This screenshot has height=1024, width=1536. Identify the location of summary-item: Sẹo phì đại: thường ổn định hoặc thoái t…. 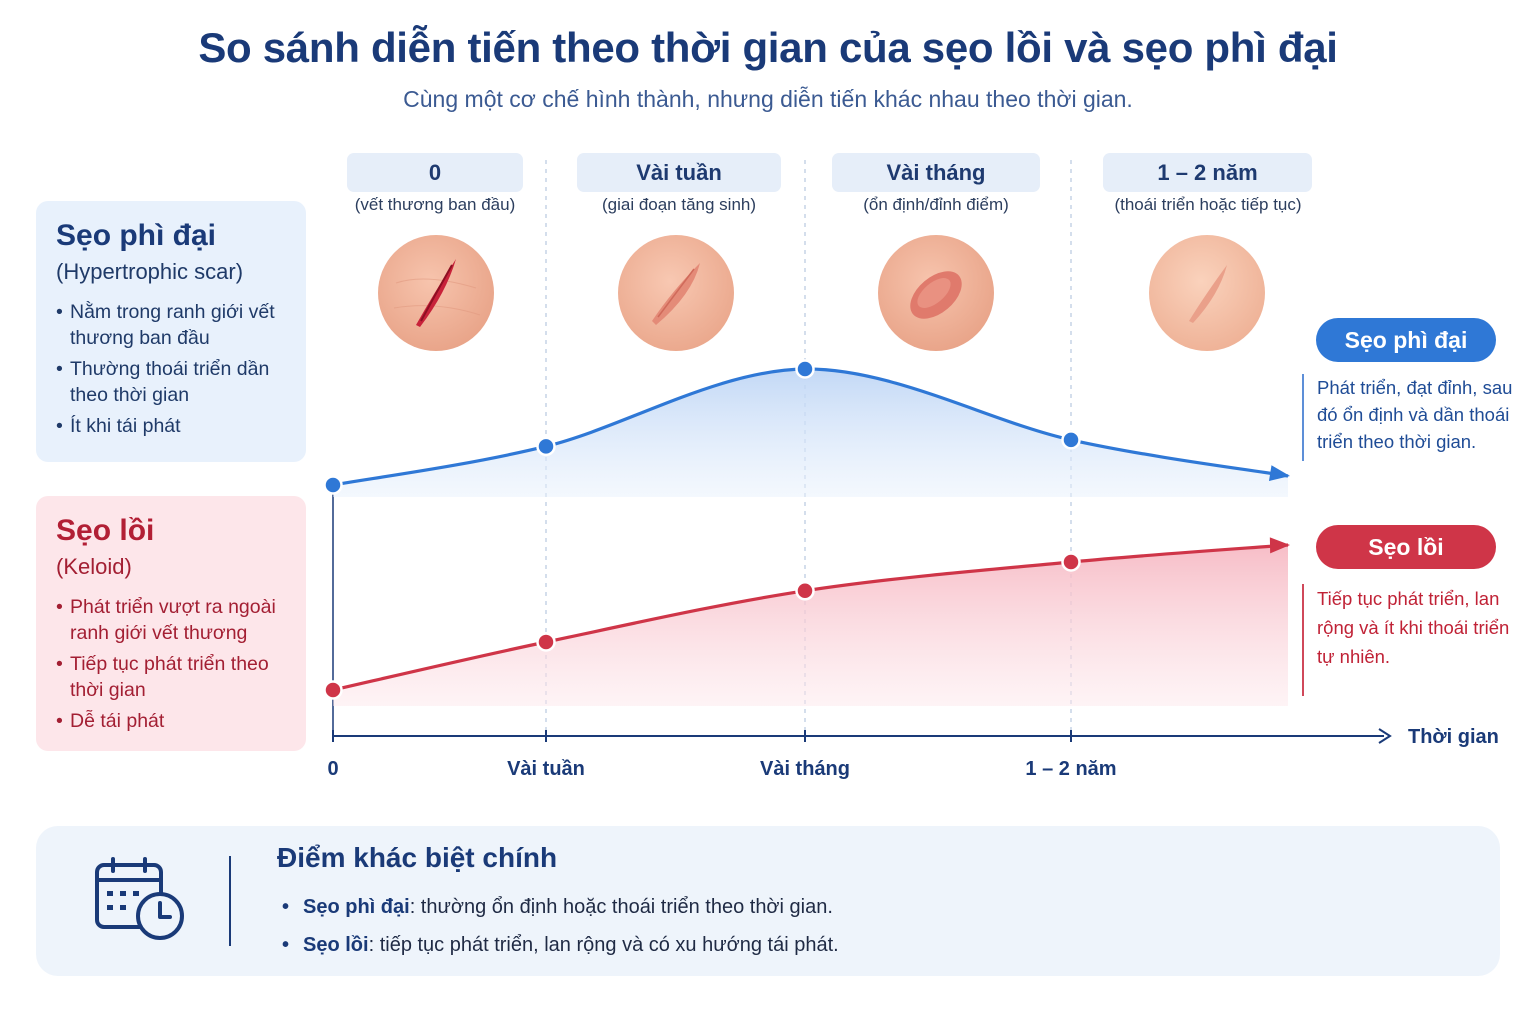
(560, 907).